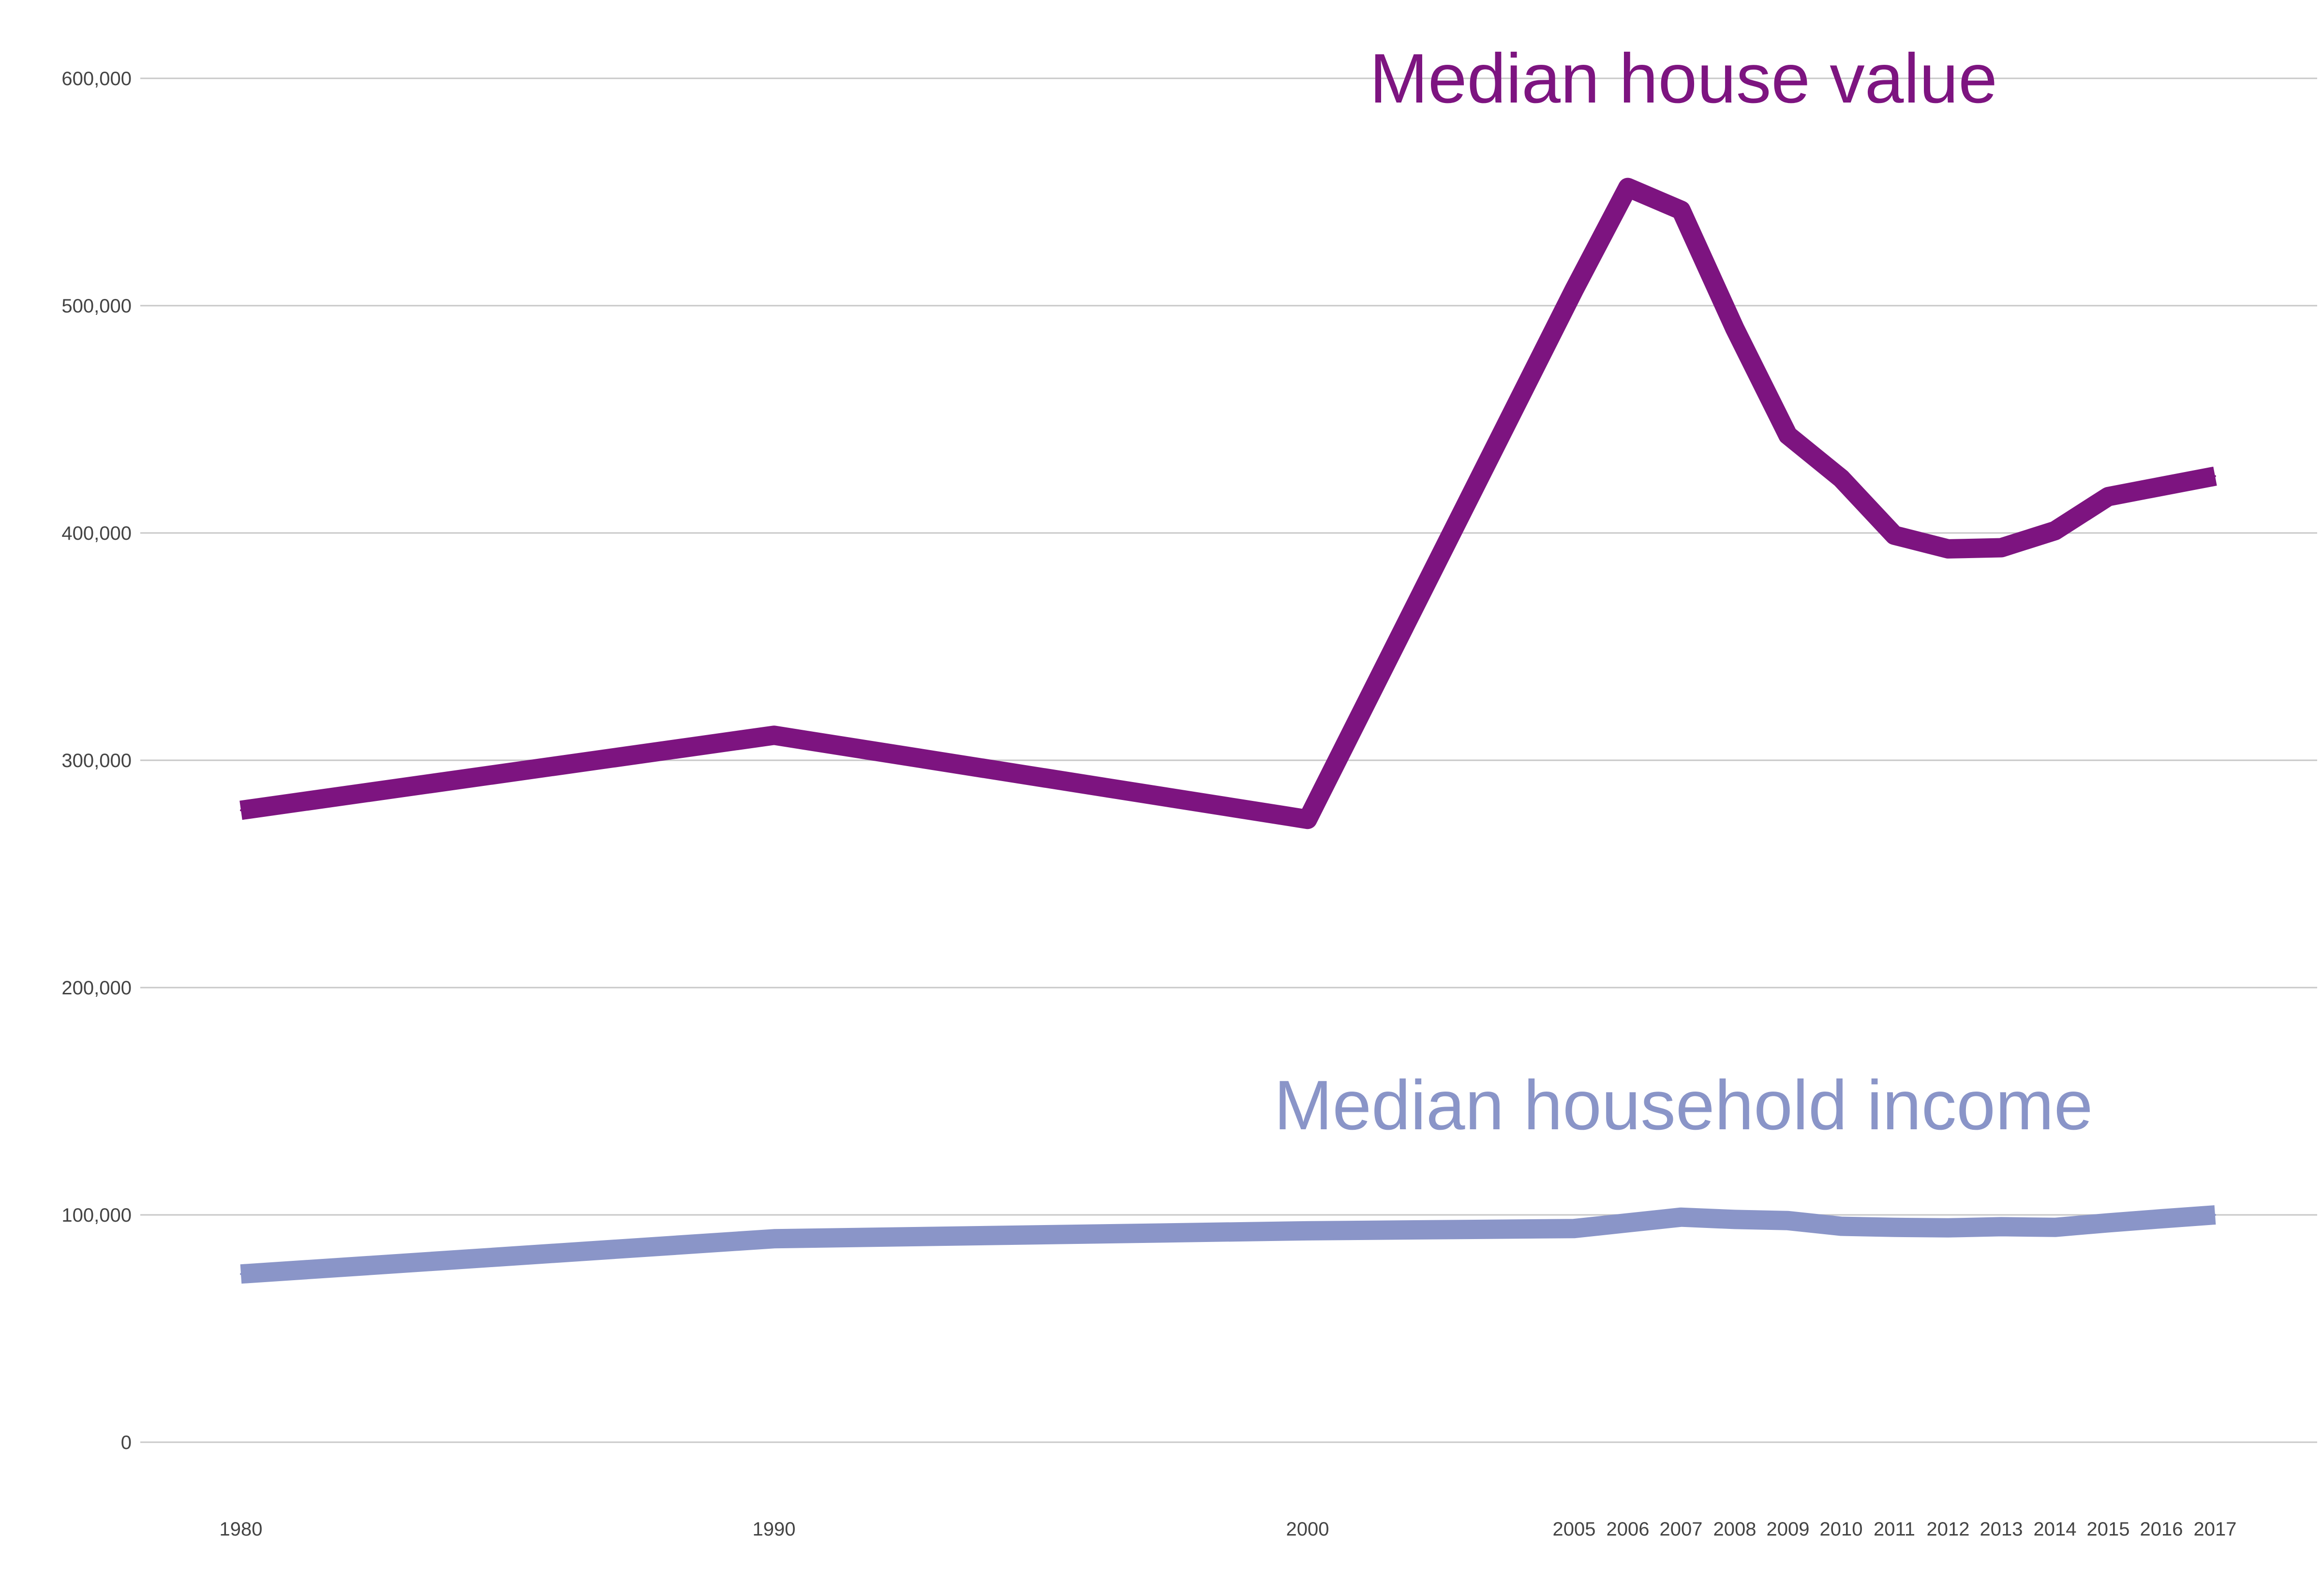 The width and height of the screenshot is (2322, 1596). I want to click on x-tick-label: 2017, so click(2215, 1529).